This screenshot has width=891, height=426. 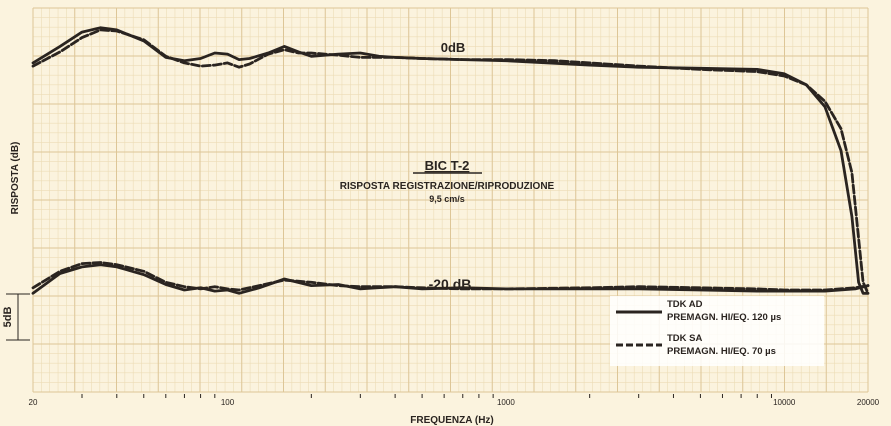 What do you see at coordinates (721, 351) in the screenshot?
I see `legend-detail-sa: PREMAGN. HI/EQ. 70 µs` at bounding box center [721, 351].